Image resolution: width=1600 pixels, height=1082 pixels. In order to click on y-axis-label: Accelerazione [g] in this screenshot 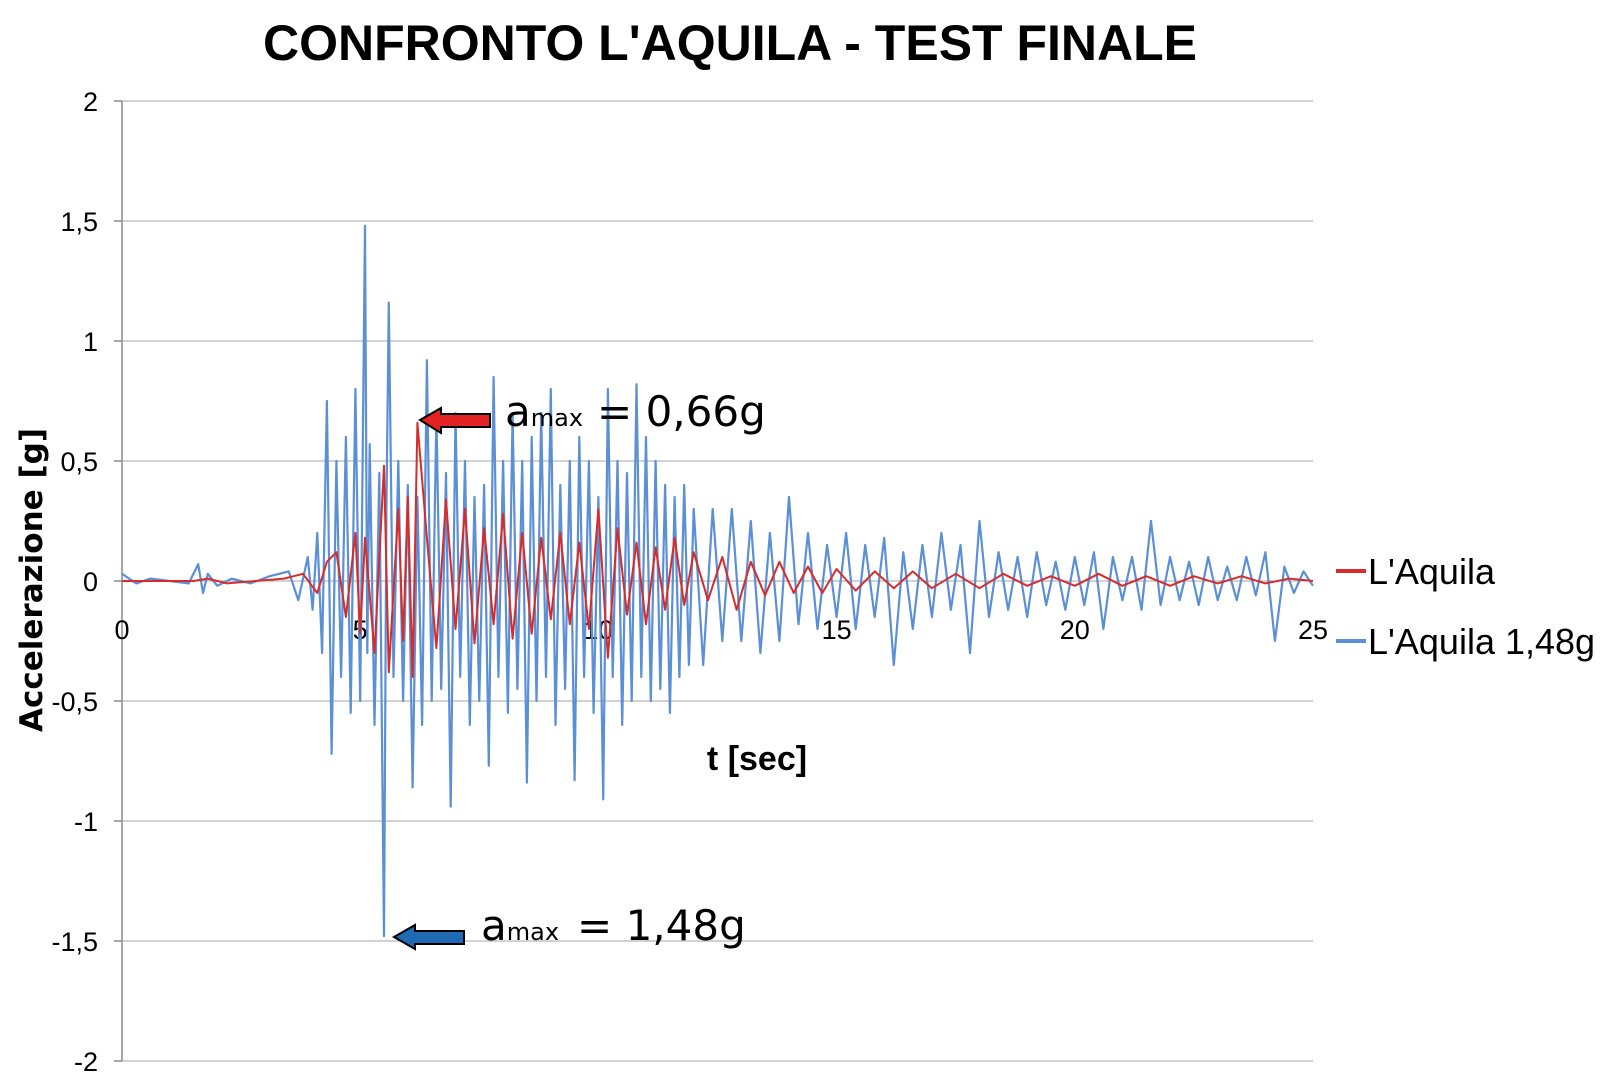, I will do `click(32, 580)`.